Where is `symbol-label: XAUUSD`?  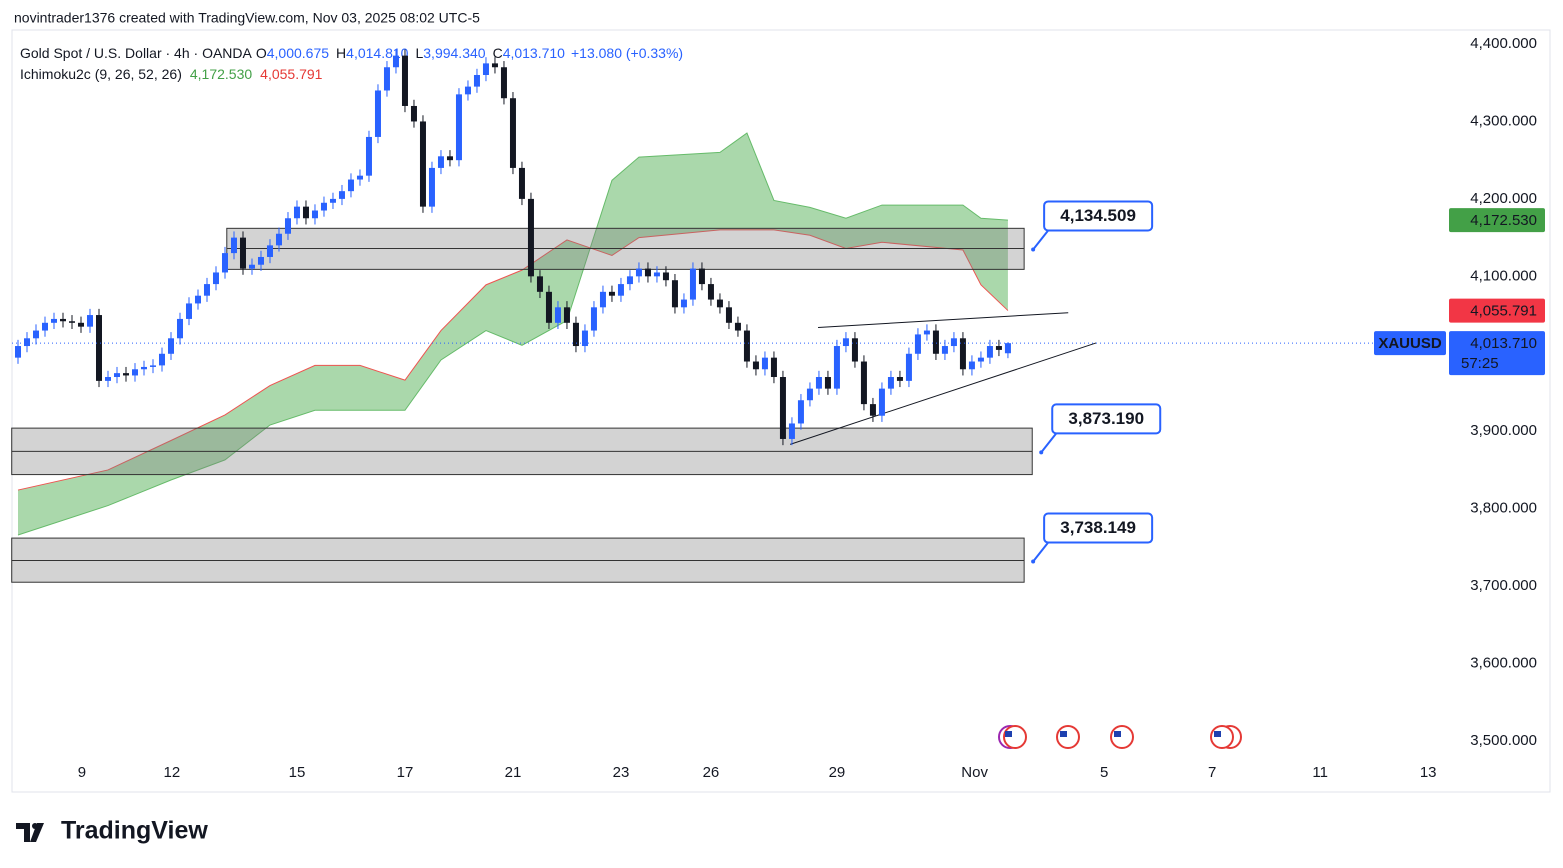 symbol-label: XAUUSD is located at coordinates (1410, 343).